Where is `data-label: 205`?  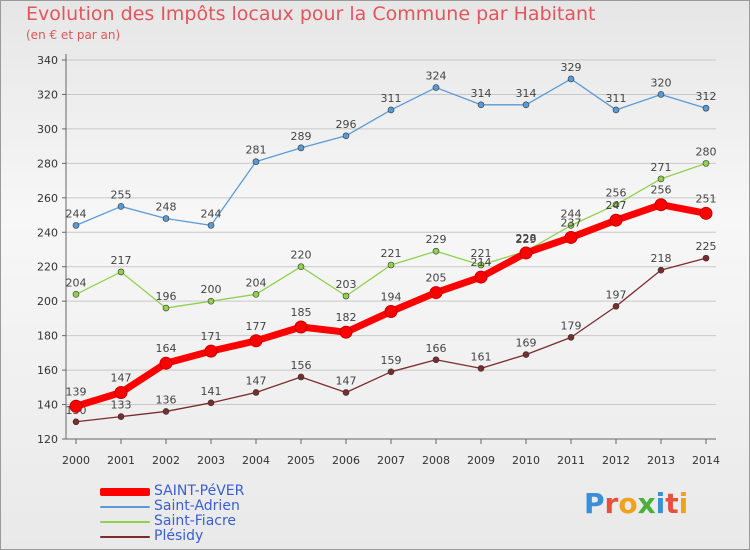
data-label: 205 is located at coordinates (436, 278).